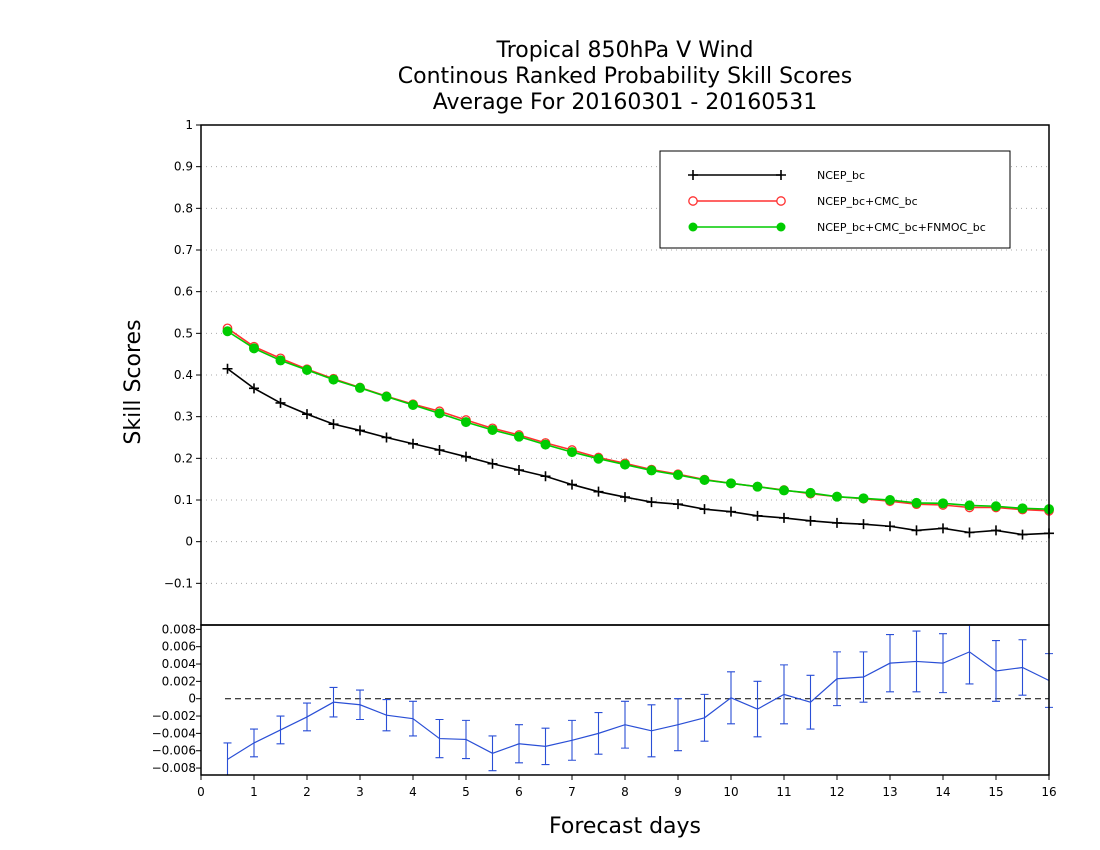 The image size is (1100, 850). Describe the element at coordinates (183, 208) in the screenshot. I see `main-y-tick-label: 0.8` at that location.